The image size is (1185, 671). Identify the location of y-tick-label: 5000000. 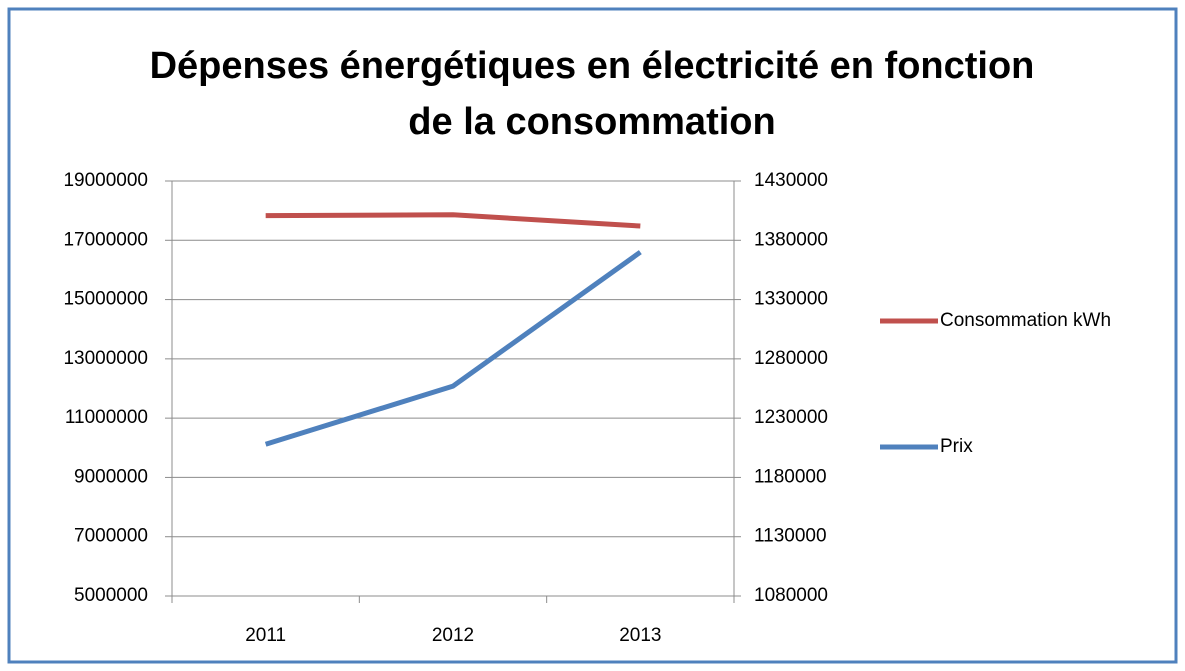
(111, 595).